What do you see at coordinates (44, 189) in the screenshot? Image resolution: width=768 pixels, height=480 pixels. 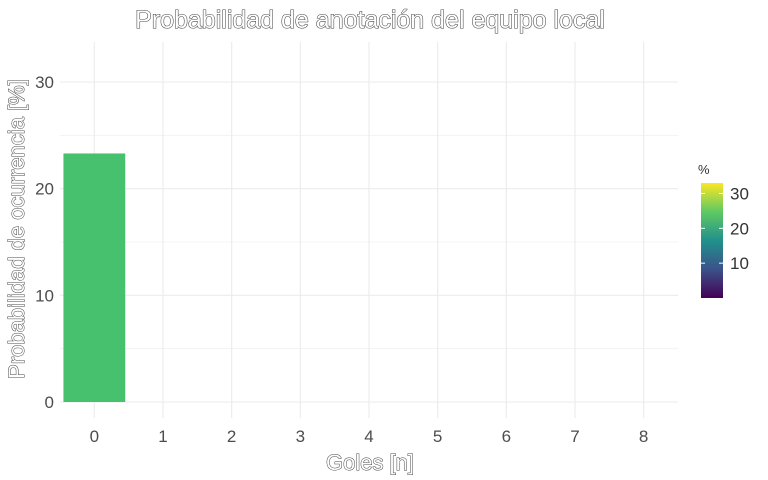 I see `y-tick-label: 20` at bounding box center [44, 189].